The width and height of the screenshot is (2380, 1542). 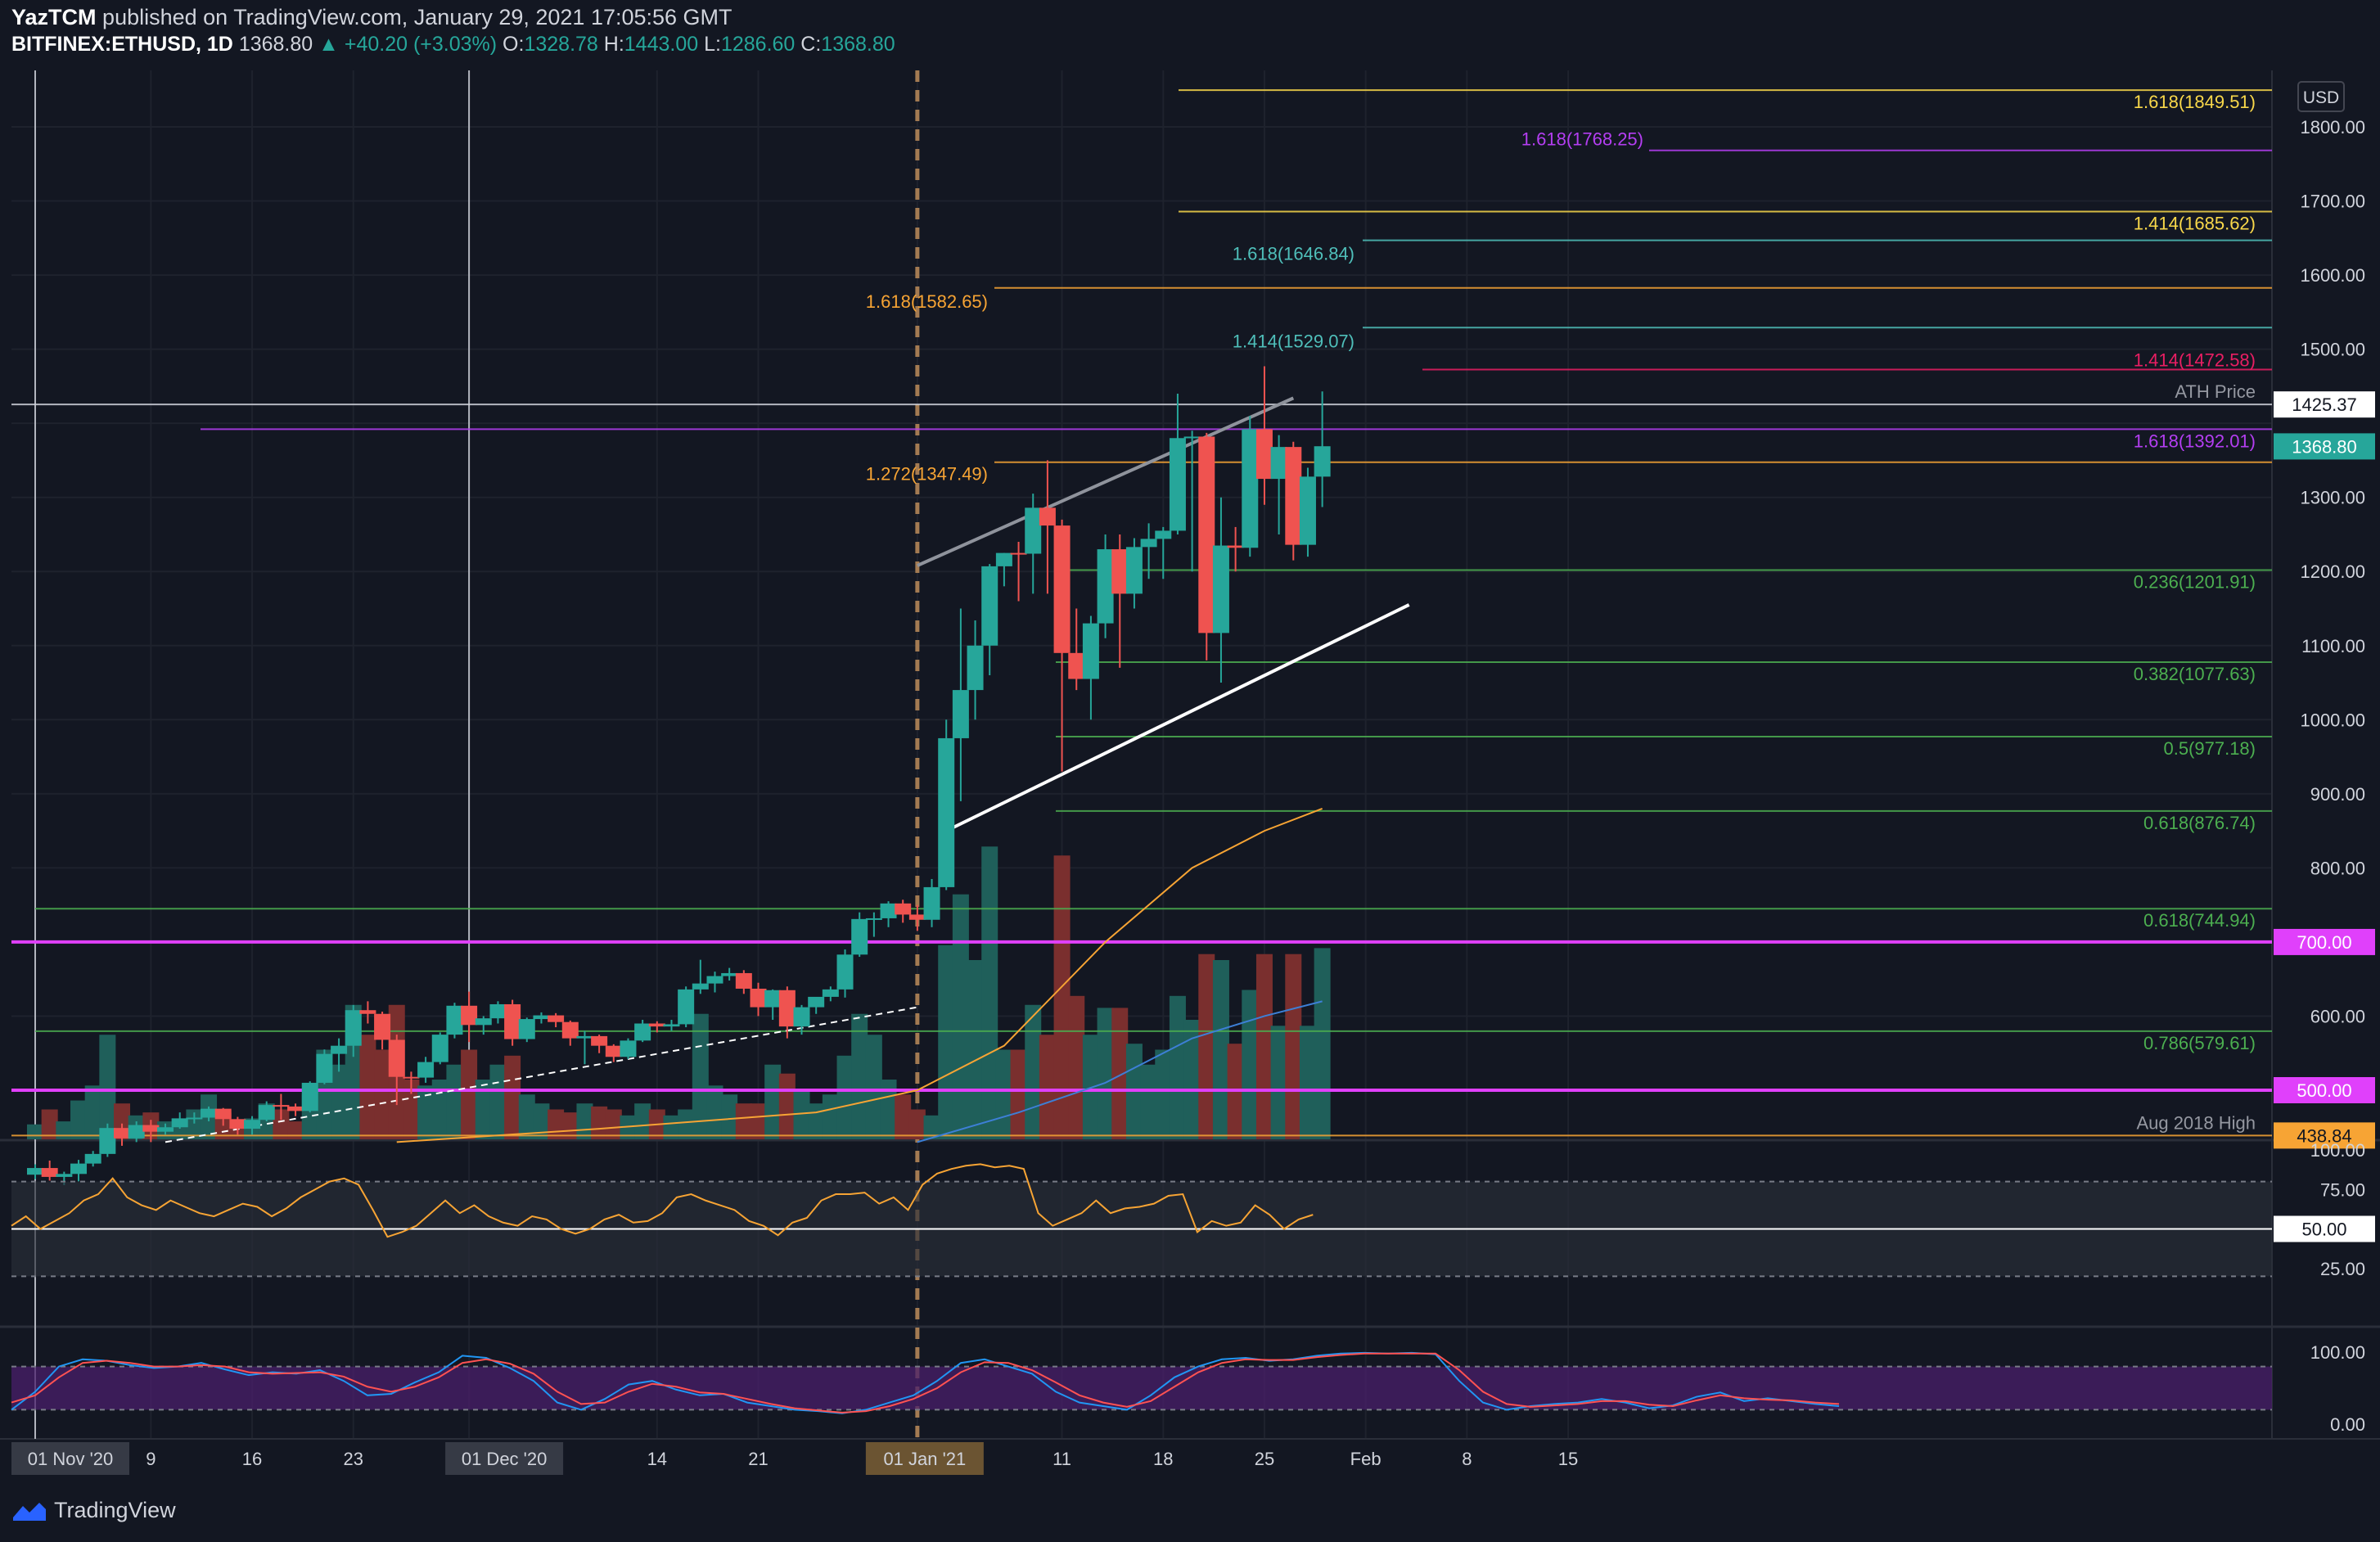 What do you see at coordinates (1568, 1459) in the screenshot?
I see `time-axis-tick: 15` at bounding box center [1568, 1459].